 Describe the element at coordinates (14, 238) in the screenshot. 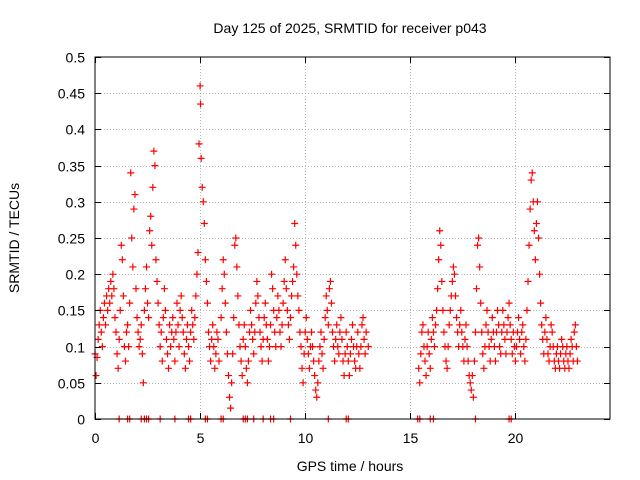

I see `y-axis-label: SRMTID / TECUs` at that location.